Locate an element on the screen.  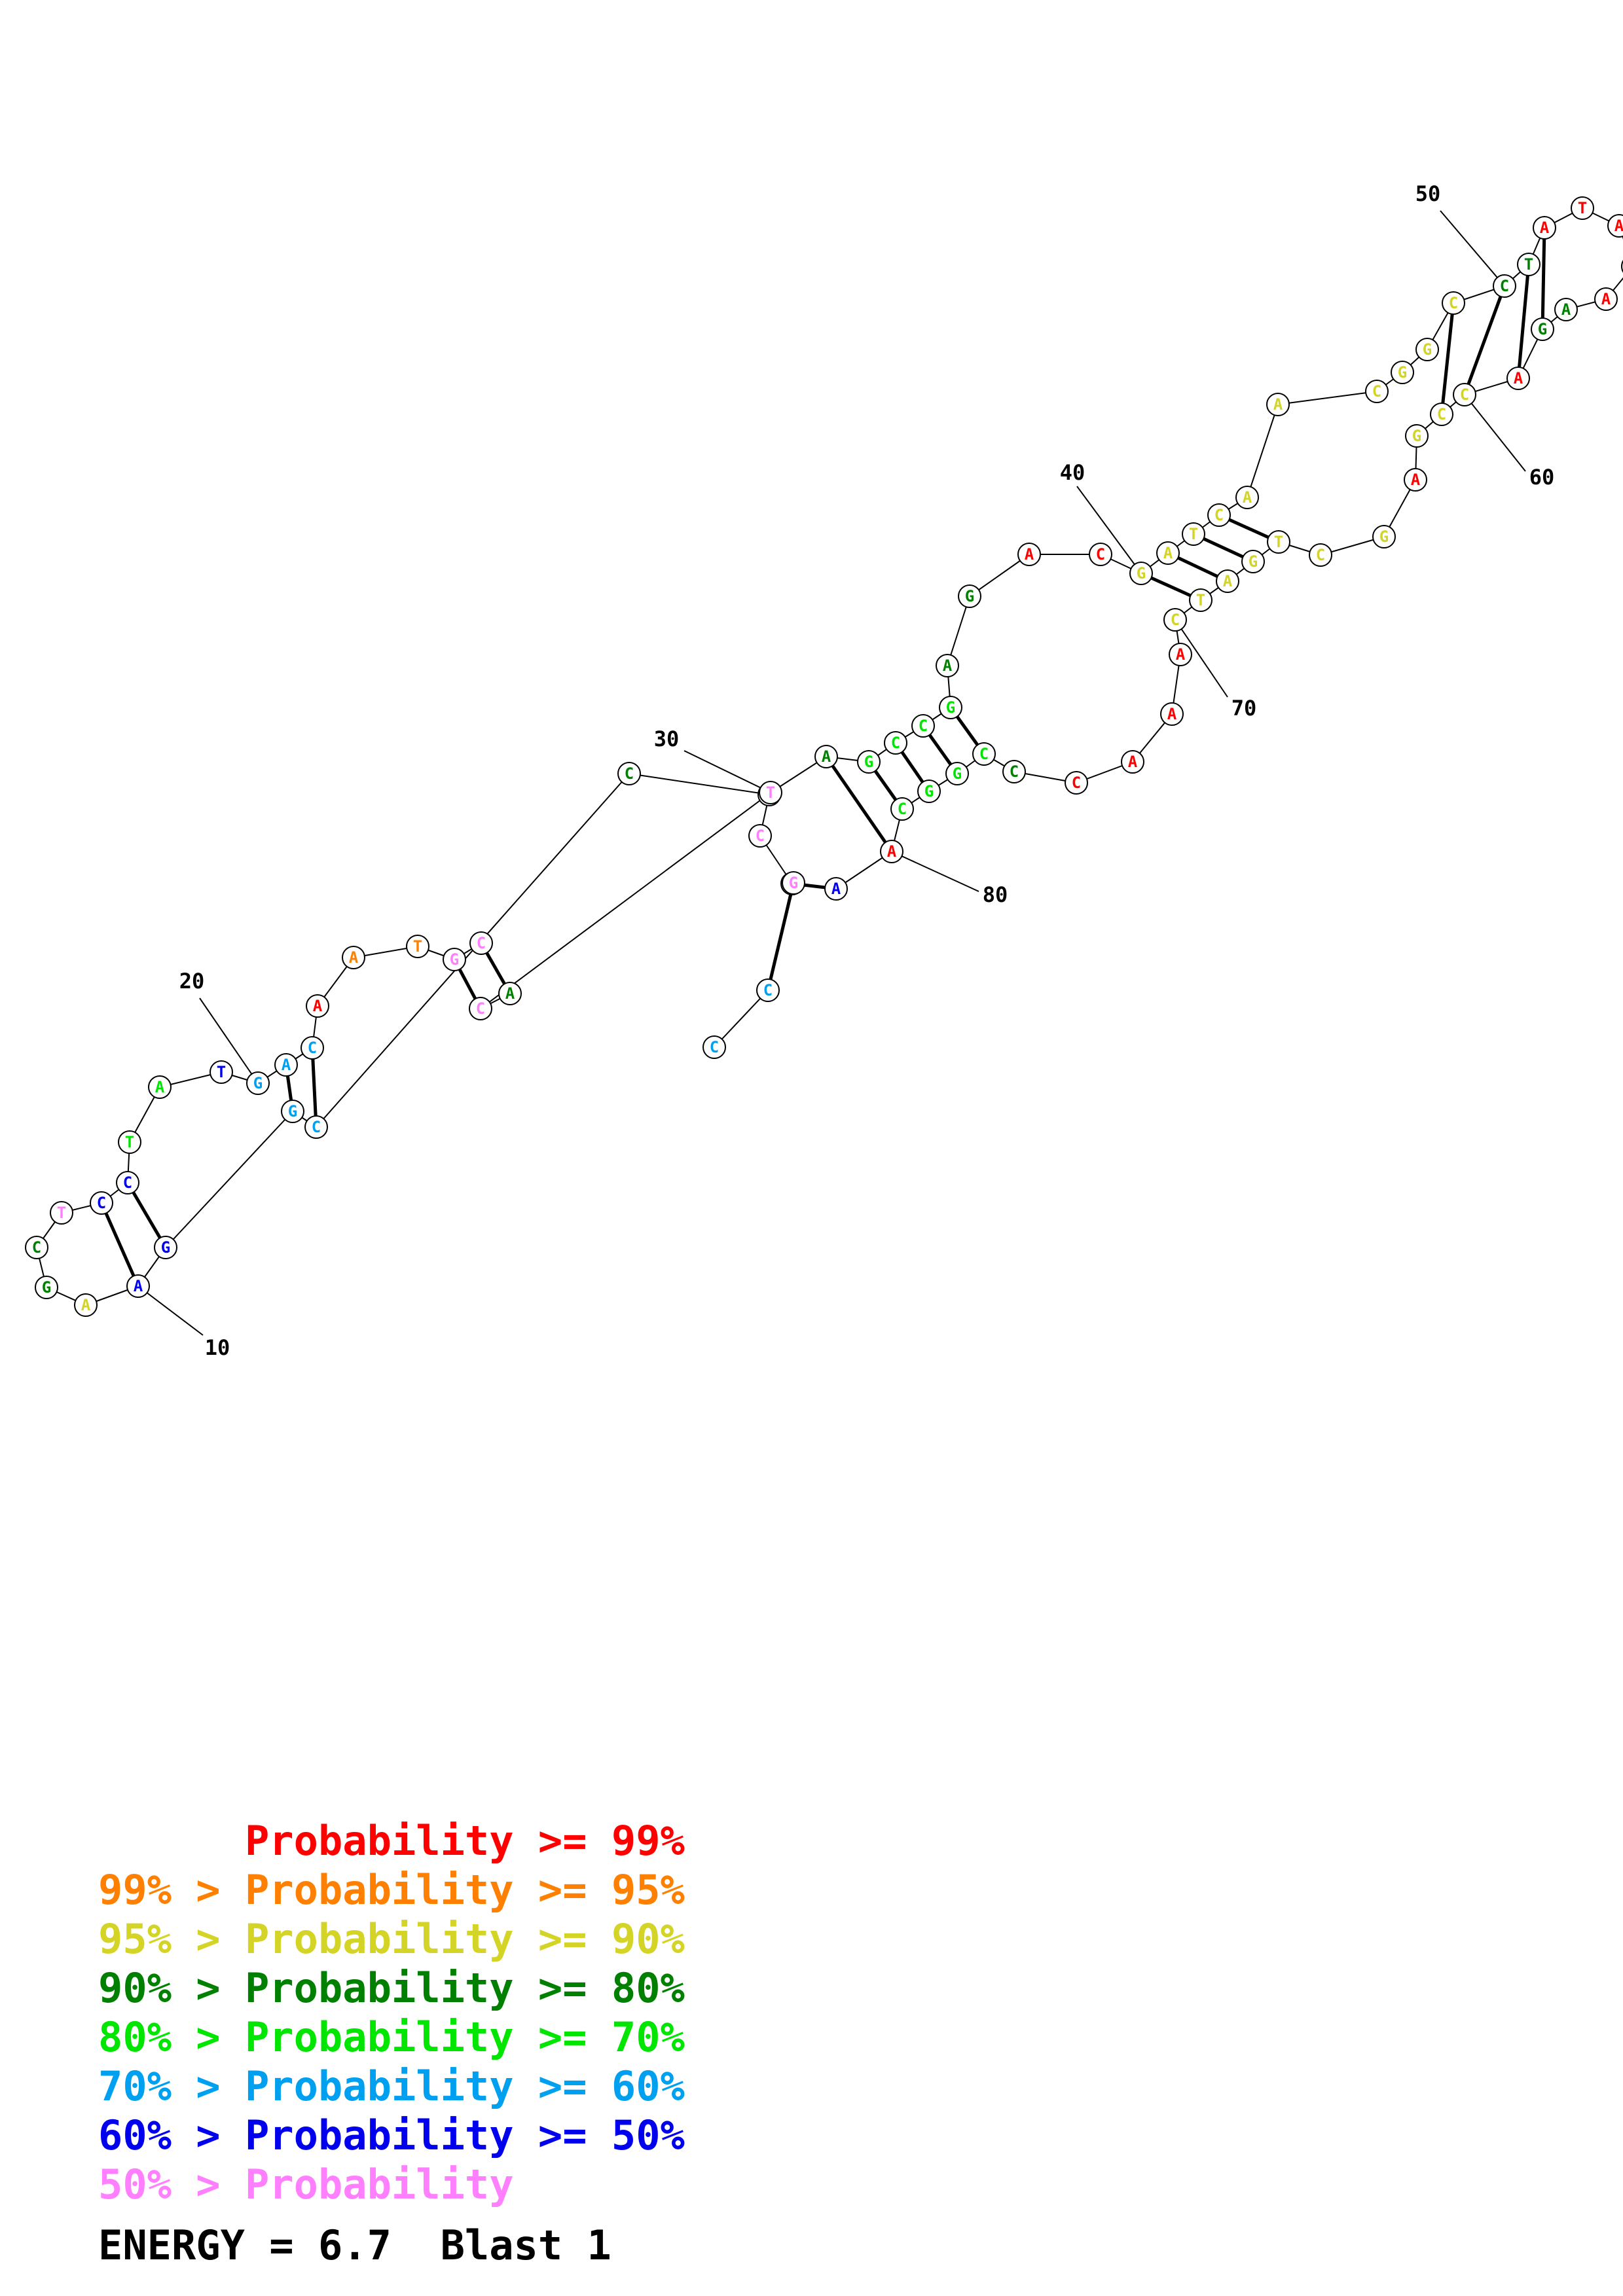
energy-label: ENERGY = 6.7 Blast 1 is located at coordinates (354, 2245).